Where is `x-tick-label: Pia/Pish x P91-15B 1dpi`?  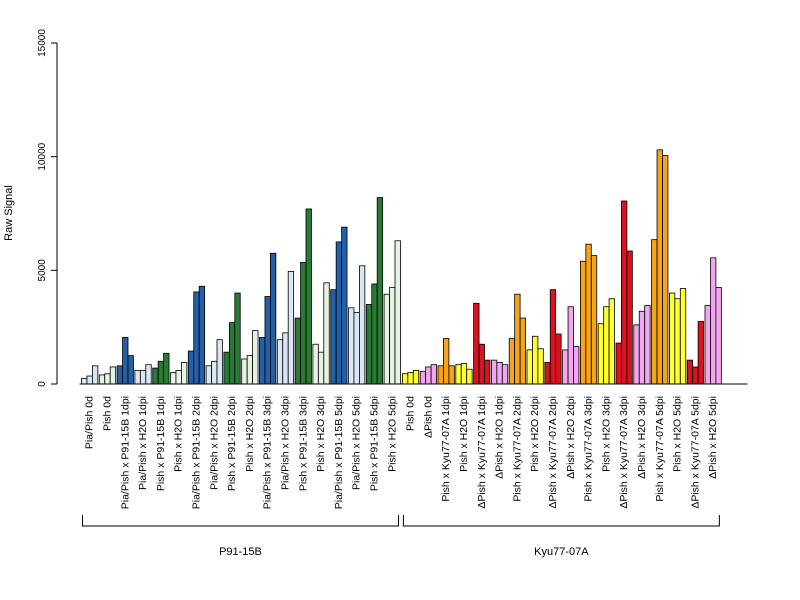
x-tick-label: Pia/Pish x P91-15B 1dpi is located at coordinates (125, 452).